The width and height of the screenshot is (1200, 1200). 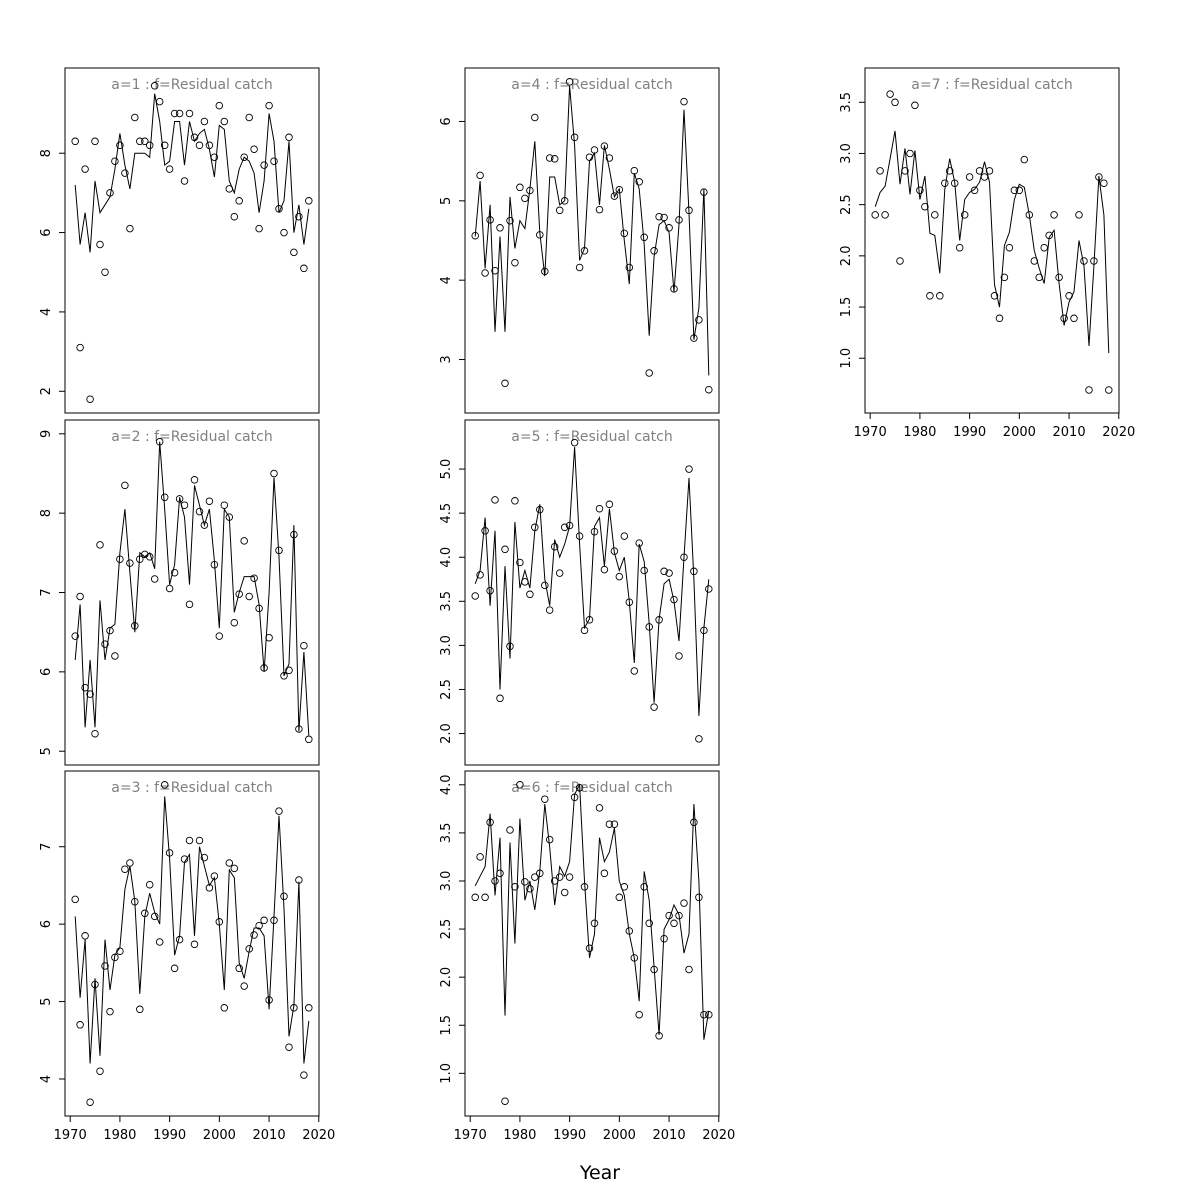 What do you see at coordinates (599, 1173) in the screenshot?
I see `x-axis-title: Year` at bounding box center [599, 1173].